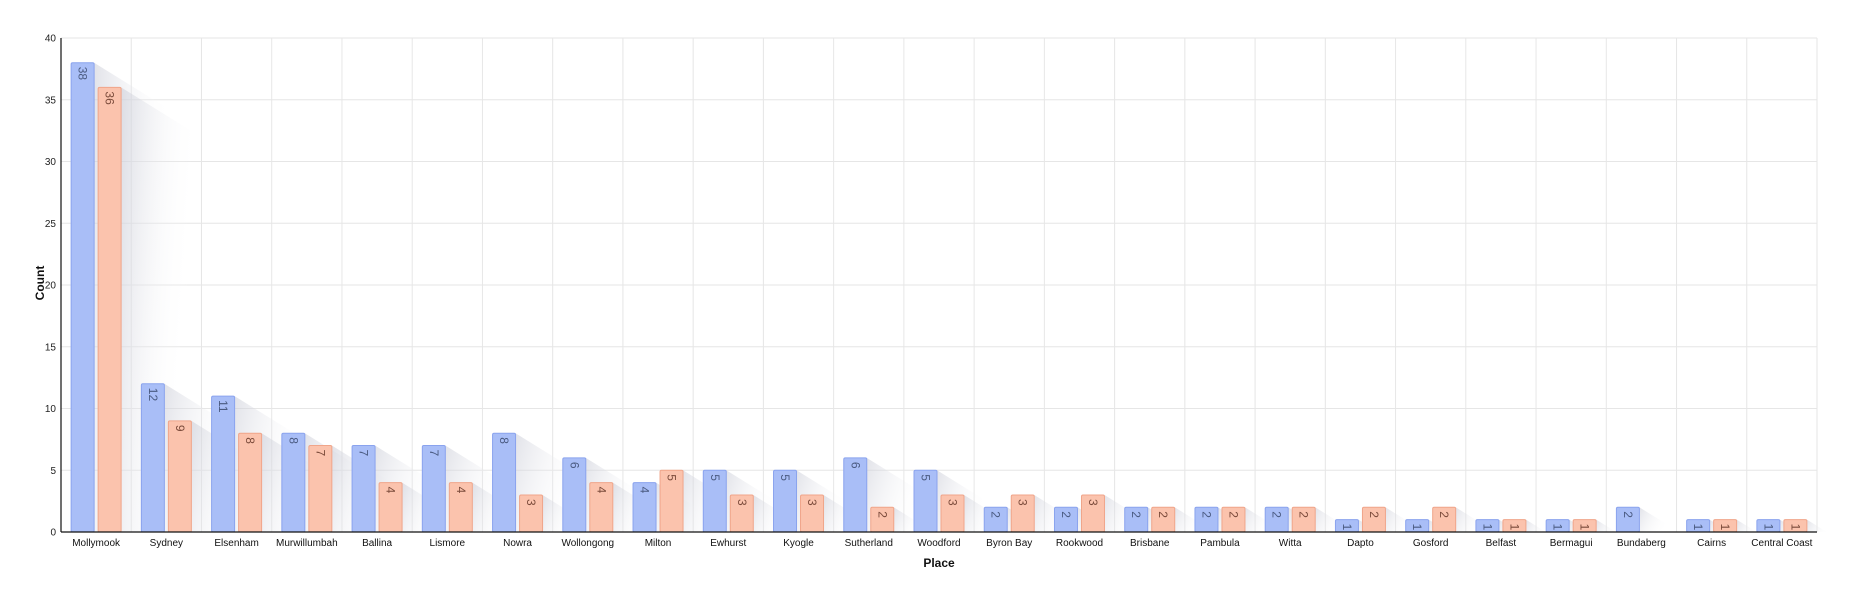 The image size is (1861, 601). Describe the element at coordinates (1150, 543) in the screenshot. I see `x-tick-label: Brisbane` at that location.